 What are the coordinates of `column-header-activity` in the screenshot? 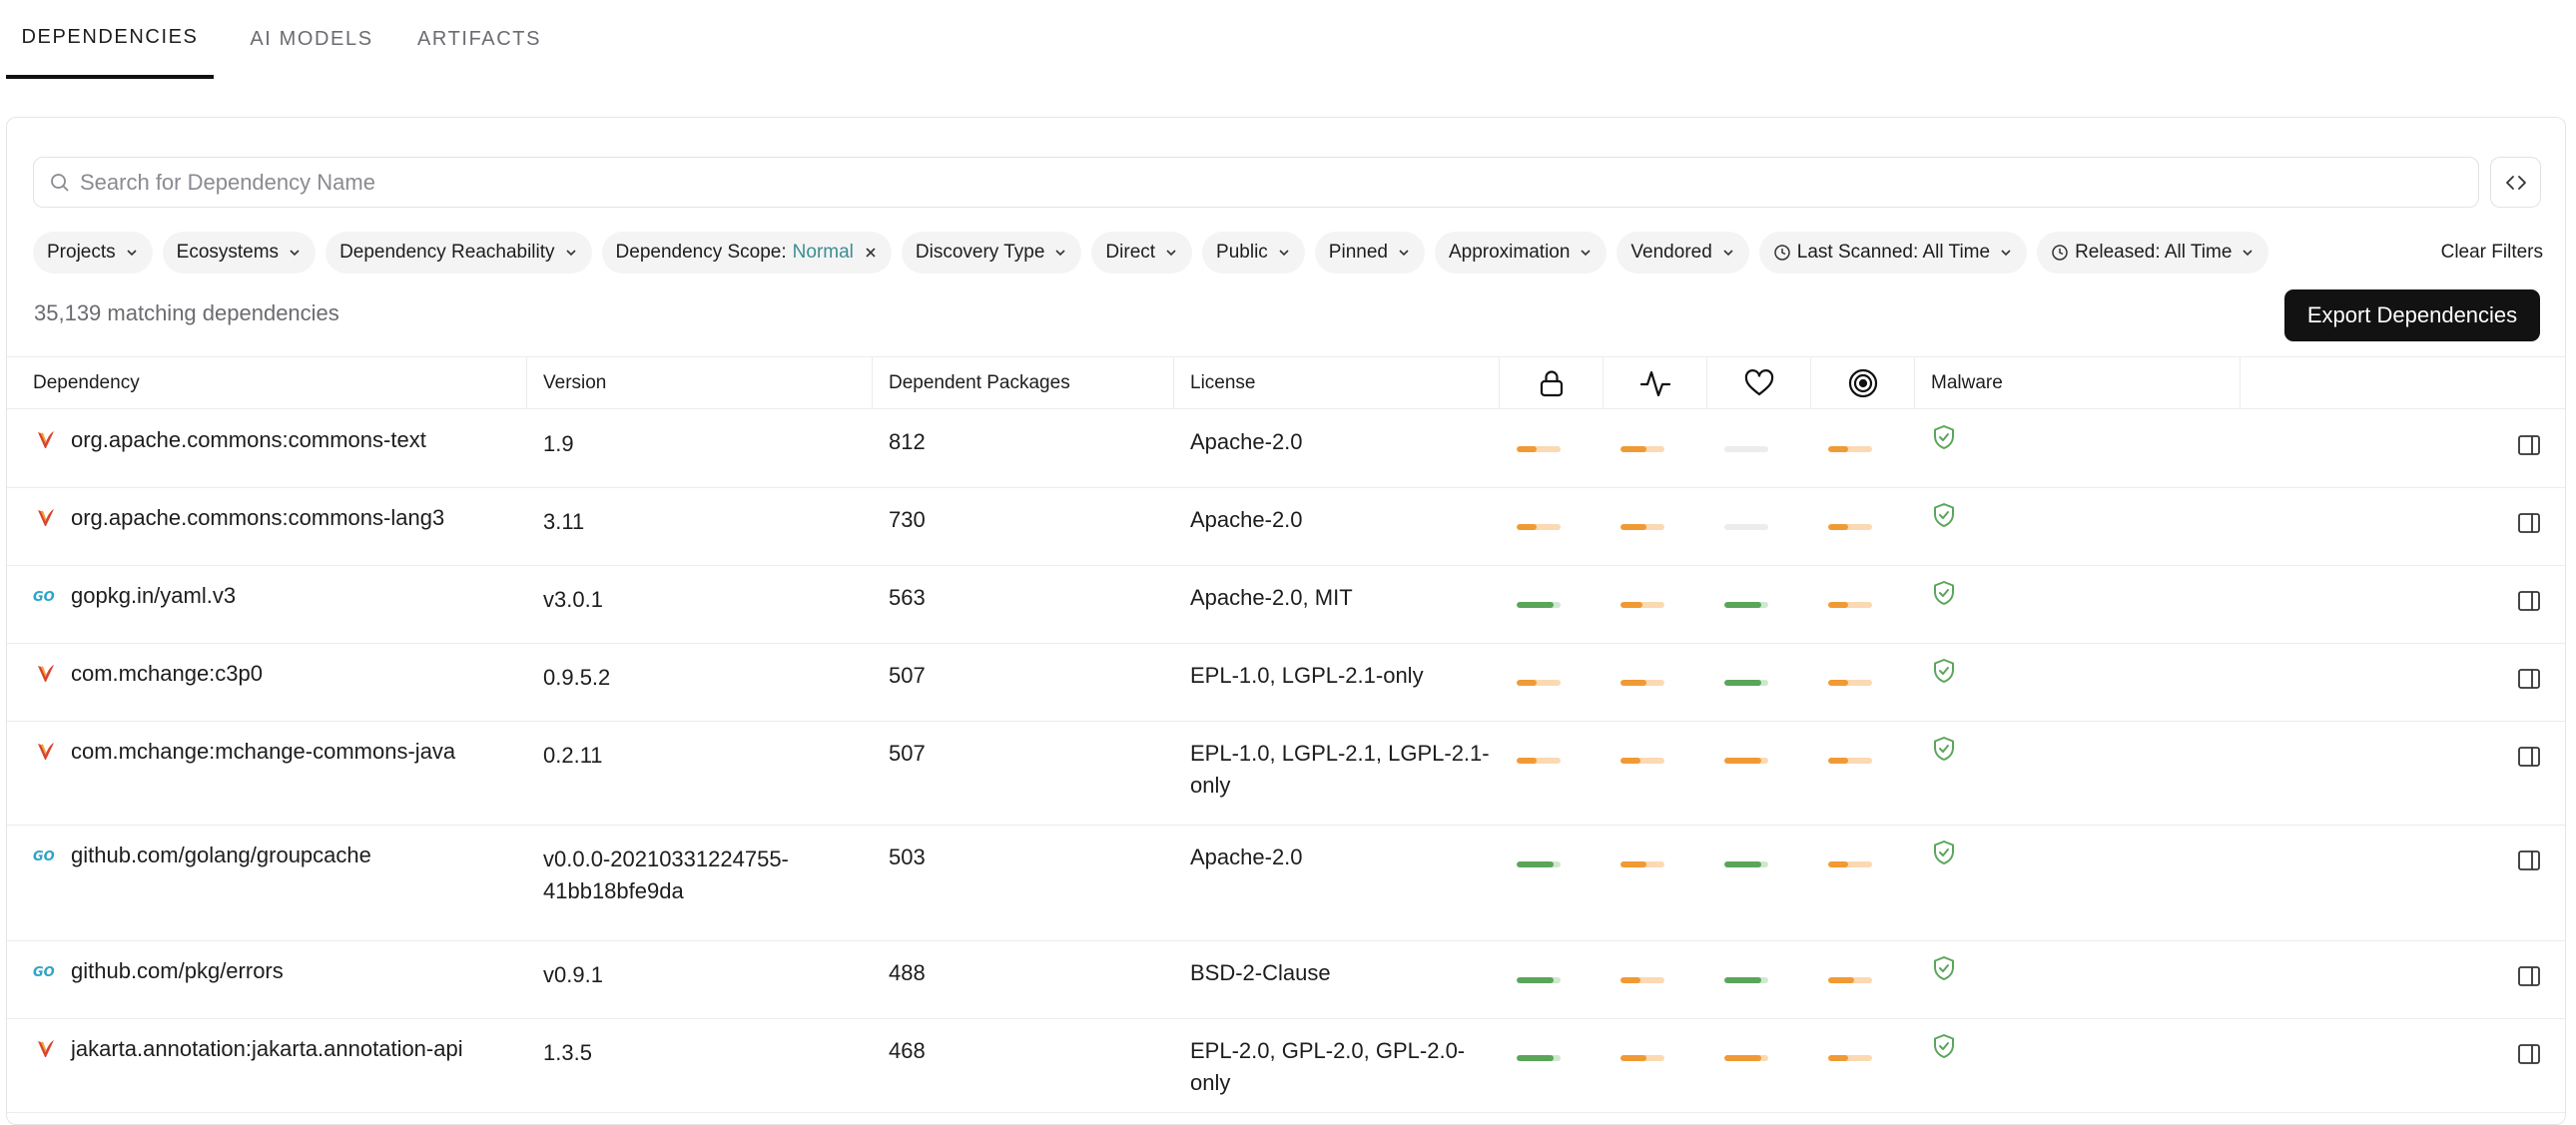 It's located at (1654, 383).